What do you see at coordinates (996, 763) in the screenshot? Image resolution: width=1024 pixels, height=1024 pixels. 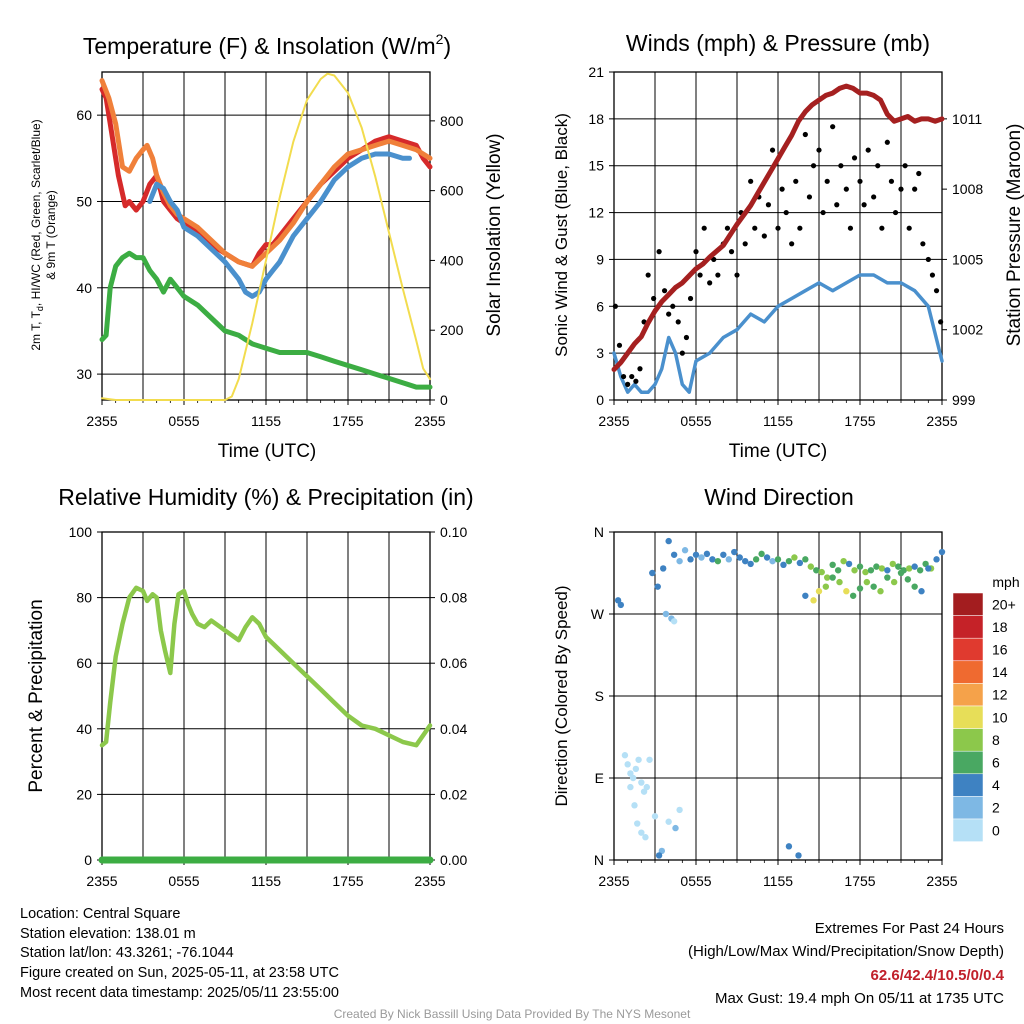 I see `legend-label: 6` at bounding box center [996, 763].